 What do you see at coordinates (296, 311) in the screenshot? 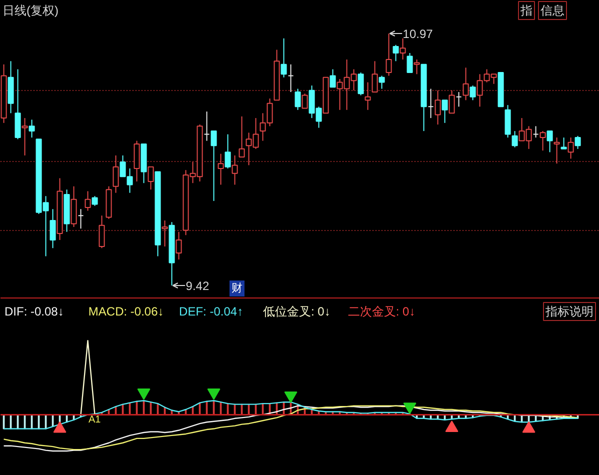
I see `text: 低位金叉: 0↓` at bounding box center [296, 311].